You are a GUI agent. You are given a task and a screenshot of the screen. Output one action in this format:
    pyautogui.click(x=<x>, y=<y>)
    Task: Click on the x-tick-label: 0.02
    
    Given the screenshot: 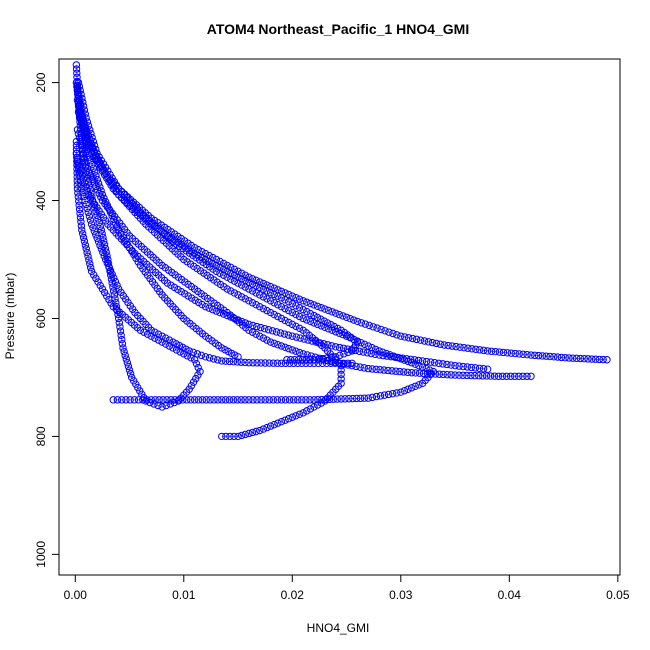 What is the action you would take?
    pyautogui.click(x=293, y=595)
    